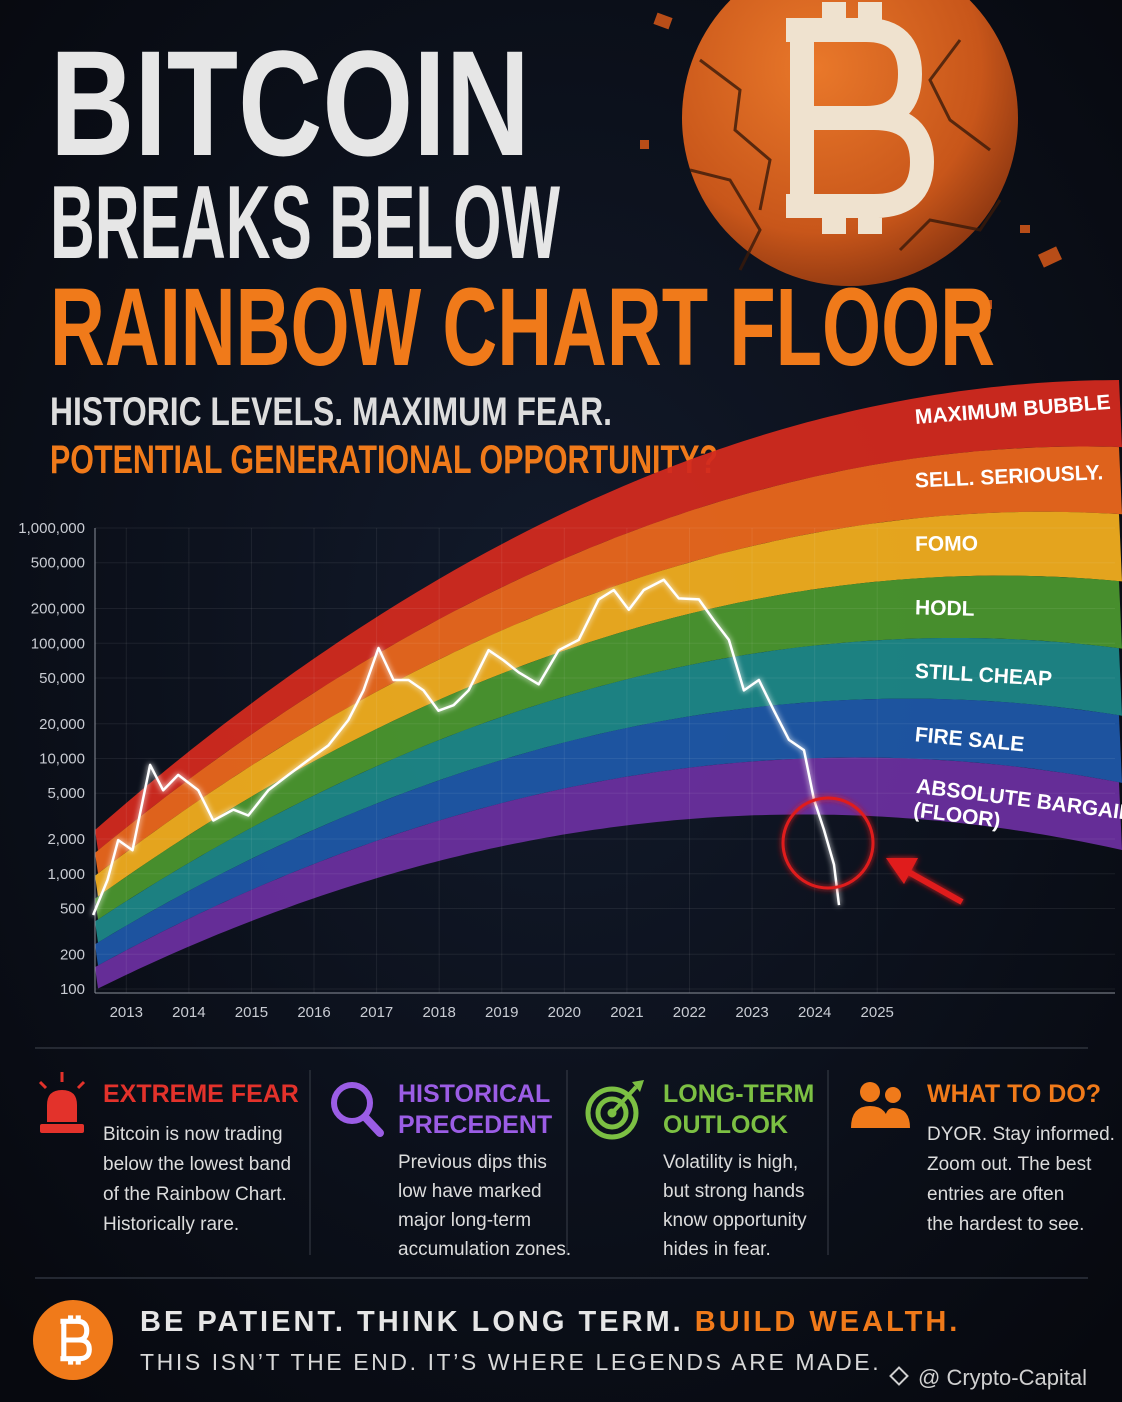  What do you see at coordinates (945, 608) in the screenshot?
I see `band-label: HODL` at bounding box center [945, 608].